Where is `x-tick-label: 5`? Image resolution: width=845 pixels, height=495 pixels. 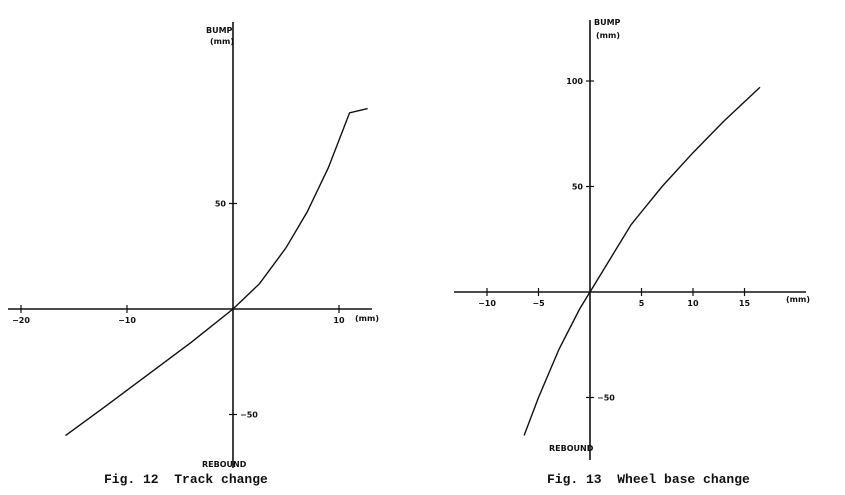 x-tick-label: 5 is located at coordinates (642, 303).